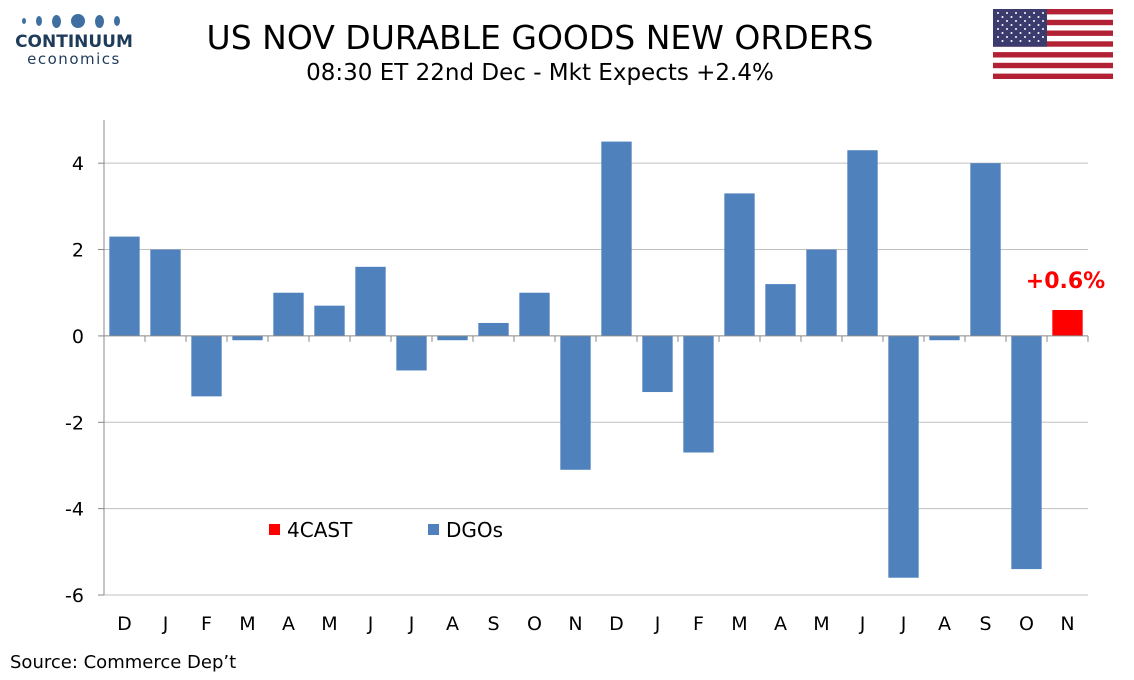  Describe the element at coordinates (1053, 44) in the screenshot. I see `us-flag-icon` at that location.